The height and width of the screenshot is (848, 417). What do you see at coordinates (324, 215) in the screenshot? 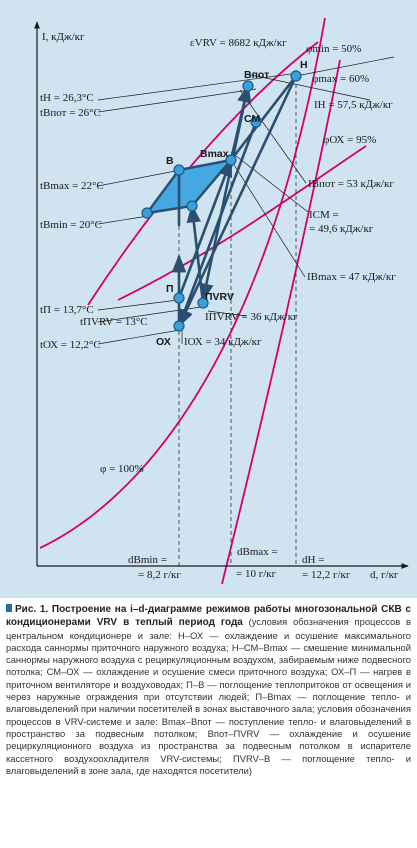
I see `i-sm-label-1: IСМ =` at bounding box center [324, 215].